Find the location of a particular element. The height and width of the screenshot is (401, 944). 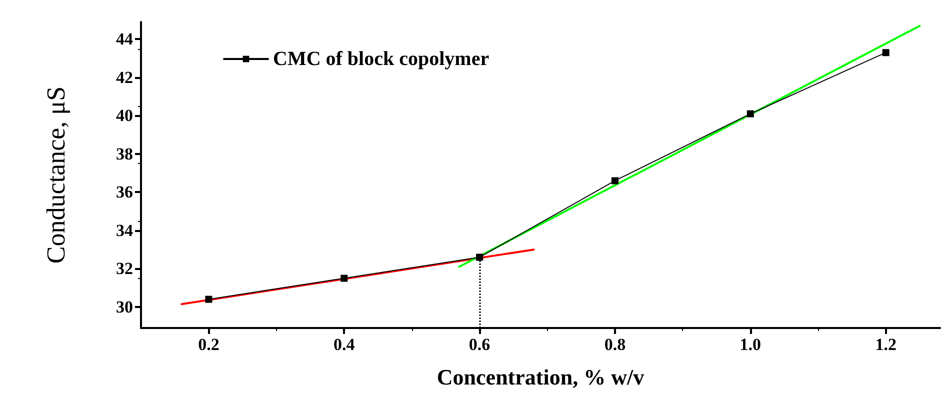

y-tick-label: 38 is located at coordinates (124, 154).